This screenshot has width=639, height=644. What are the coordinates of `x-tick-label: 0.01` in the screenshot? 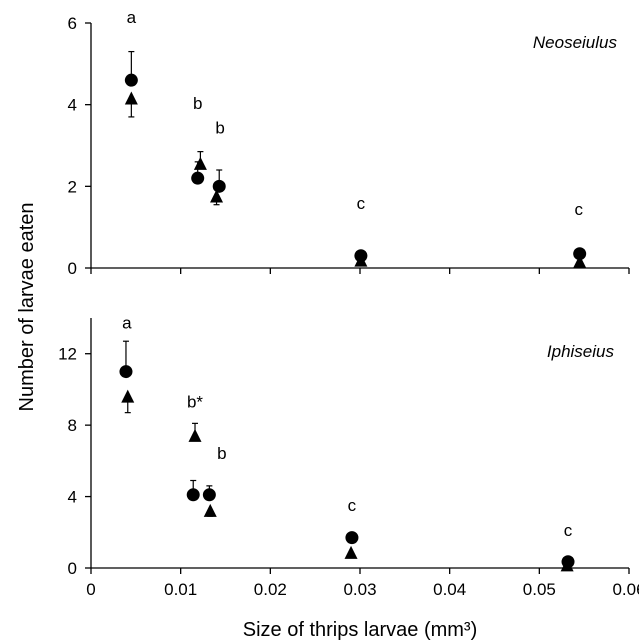 It's located at (180, 589).